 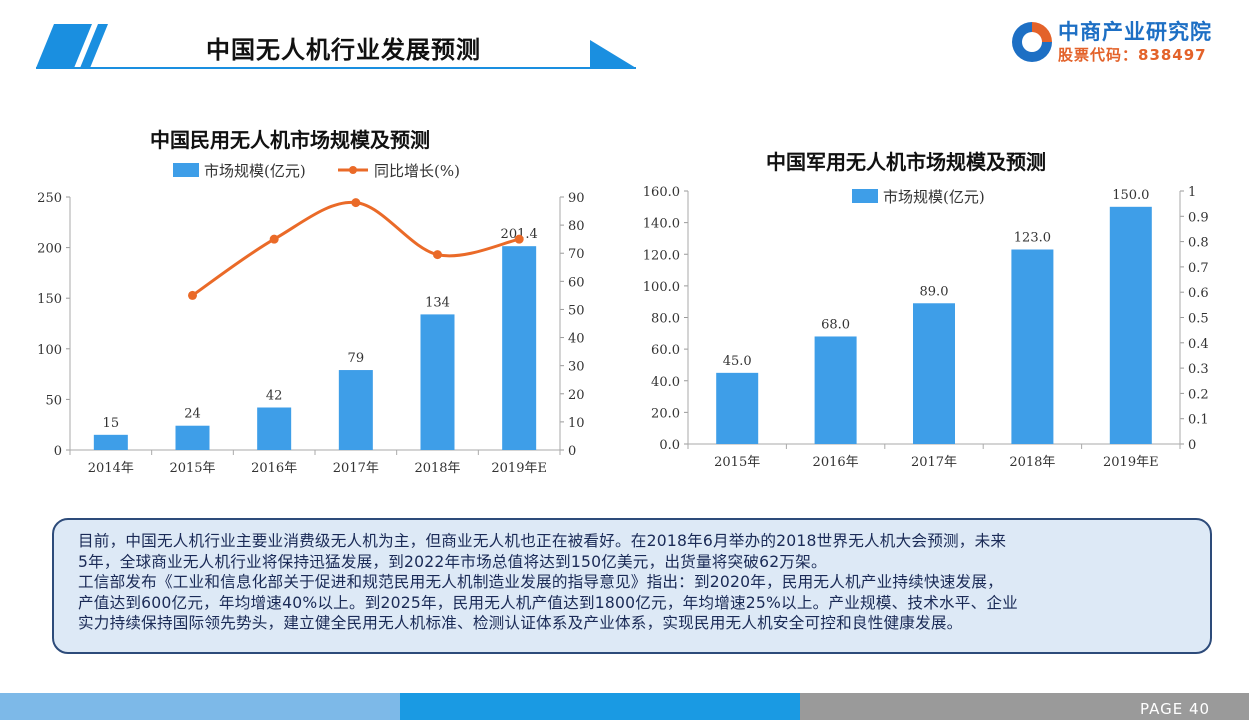 I want to click on chart1-right-tick-label: 60, so click(x=576, y=282).